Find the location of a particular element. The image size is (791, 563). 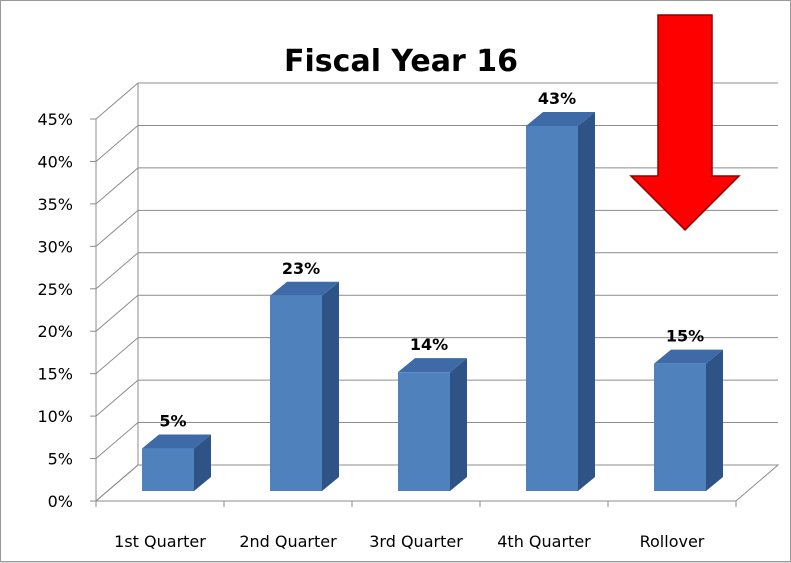

annotation is located at coordinates (685, 123).